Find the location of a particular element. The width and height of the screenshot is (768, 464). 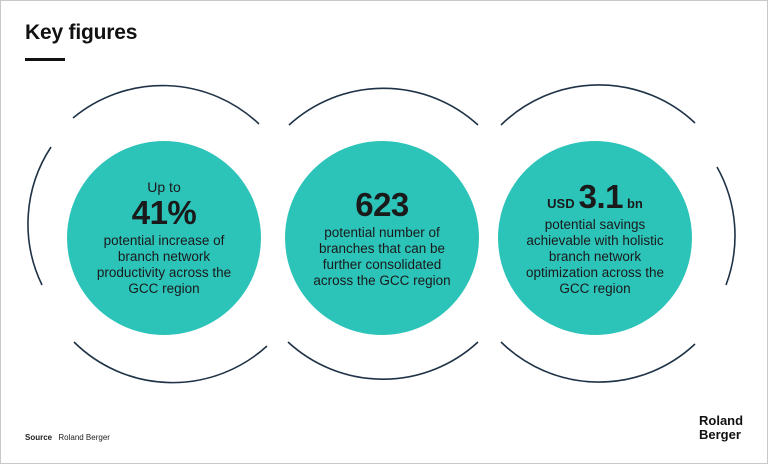

roland-berger-logo: Roland Berger is located at coordinates (721, 428).